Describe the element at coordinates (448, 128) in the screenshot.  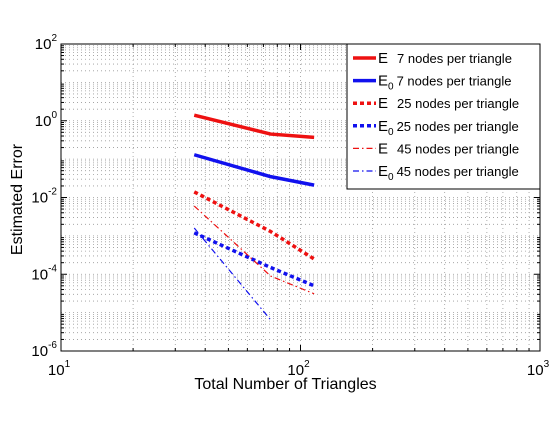
I see `legend-label-4: E0 25 nodes per triangle` at that location.